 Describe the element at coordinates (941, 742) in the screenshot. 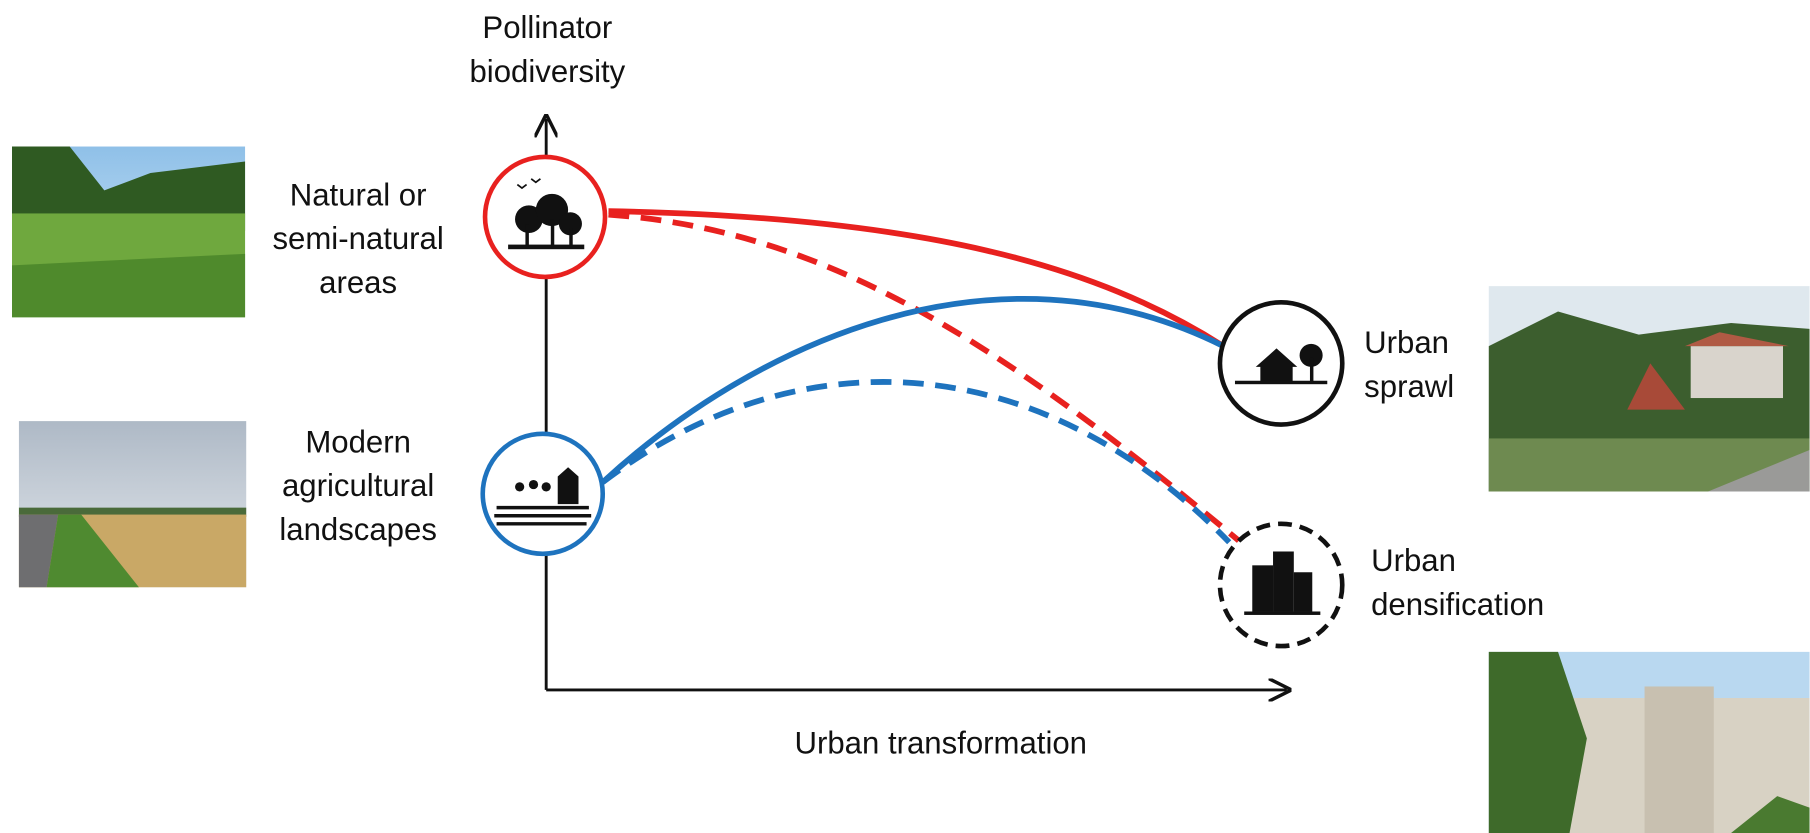

I see `x-axis-label: Urban transformation` at that location.